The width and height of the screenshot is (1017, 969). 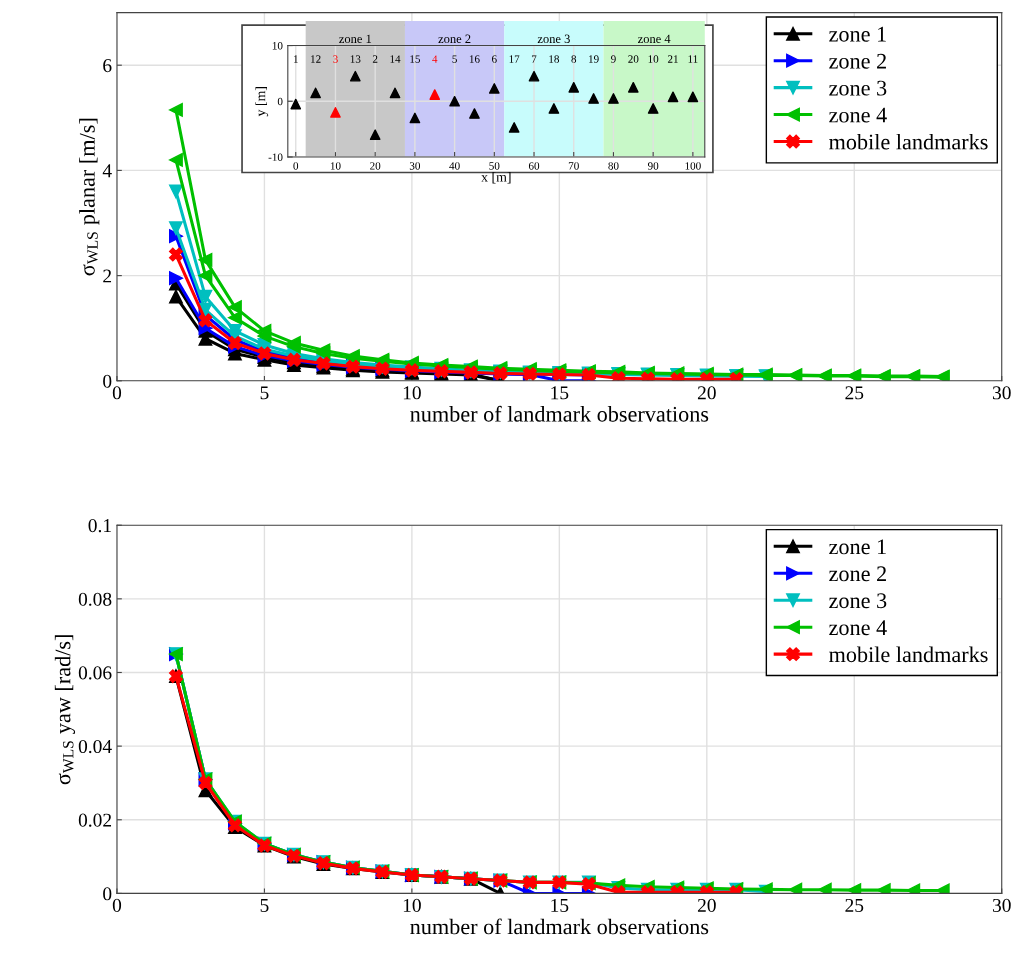 What do you see at coordinates (514, 59) in the screenshot?
I see `annotation: 17` at bounding box center [514, 59].